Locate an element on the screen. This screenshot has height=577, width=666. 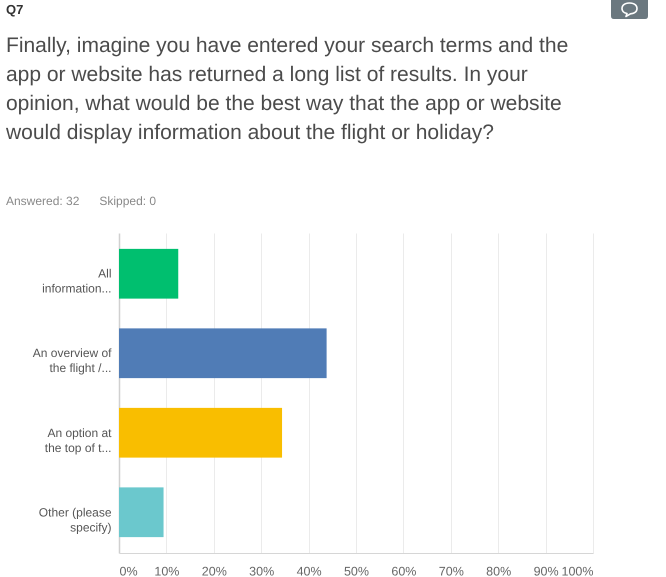
y-tick-label: Other (please specify) is located at coordinates (75, 519).